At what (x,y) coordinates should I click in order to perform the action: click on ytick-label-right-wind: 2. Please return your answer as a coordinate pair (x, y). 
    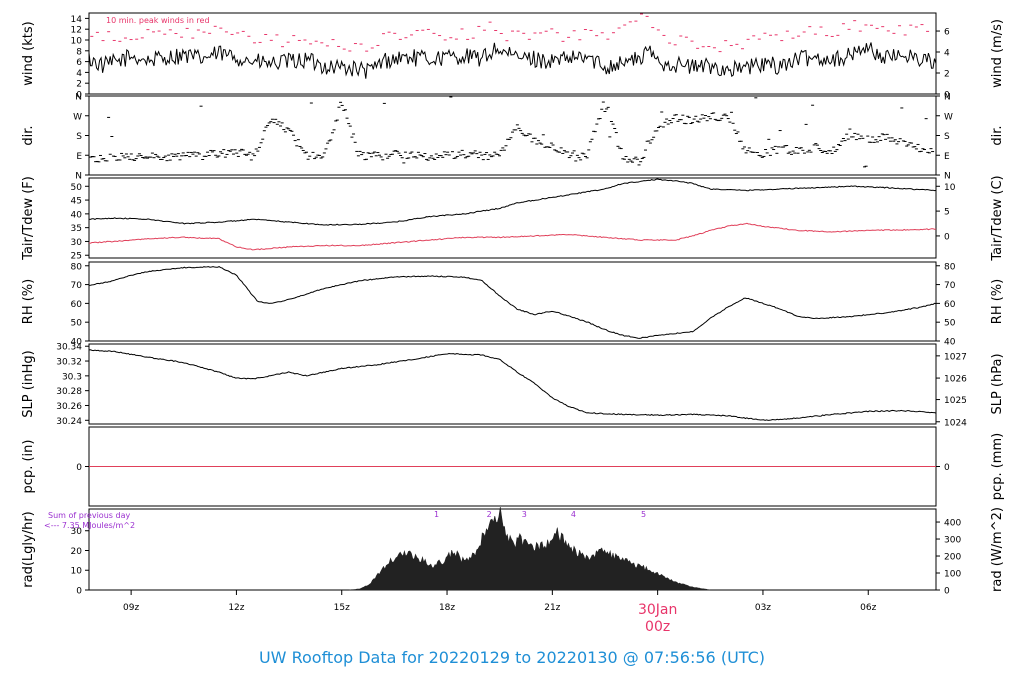
    Looking at the image, I should click on (947, 74).